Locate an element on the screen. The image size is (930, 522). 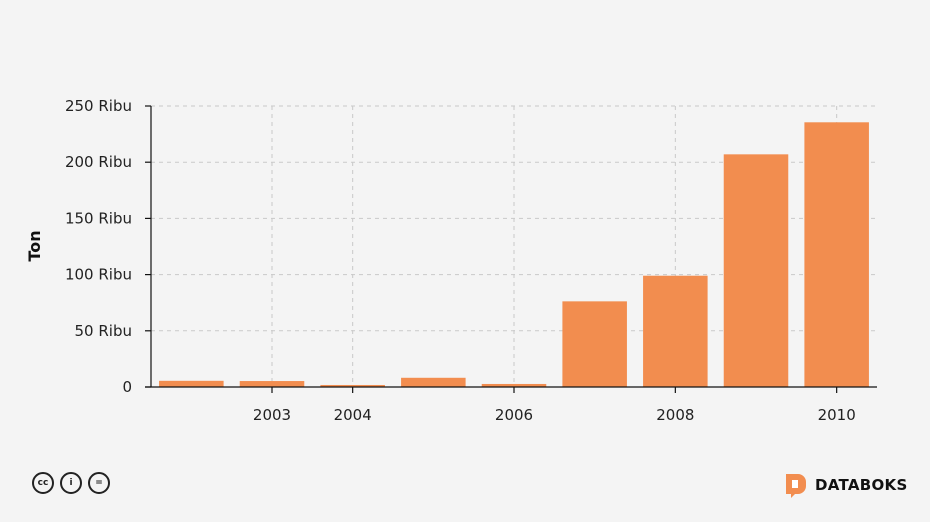
bar-2008 is located at coordinates (675, 331).